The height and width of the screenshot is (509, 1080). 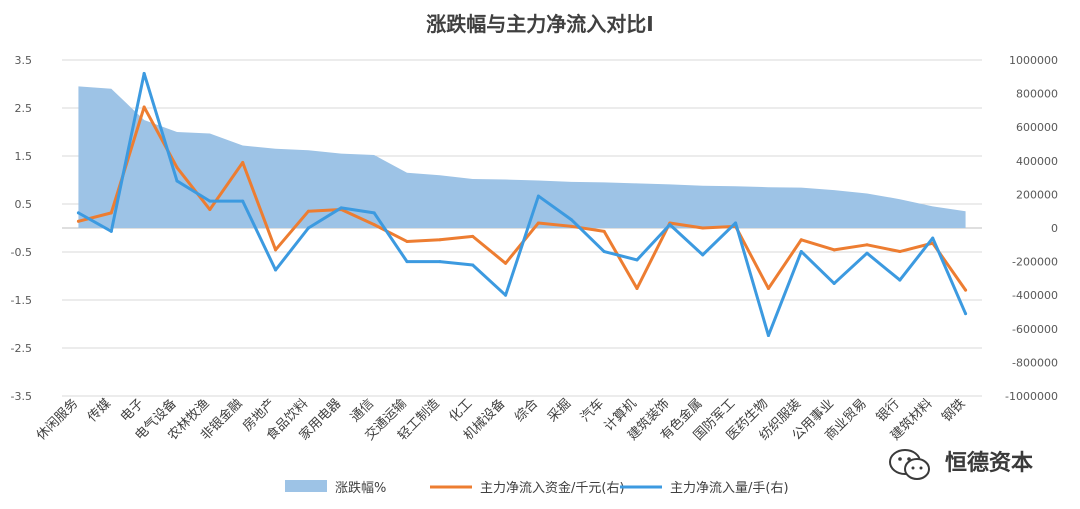 What do you see at coordinates (24, 108) in the screenshot?
I see `left-tick-label: 2.5` at bounding box center [24, 108].